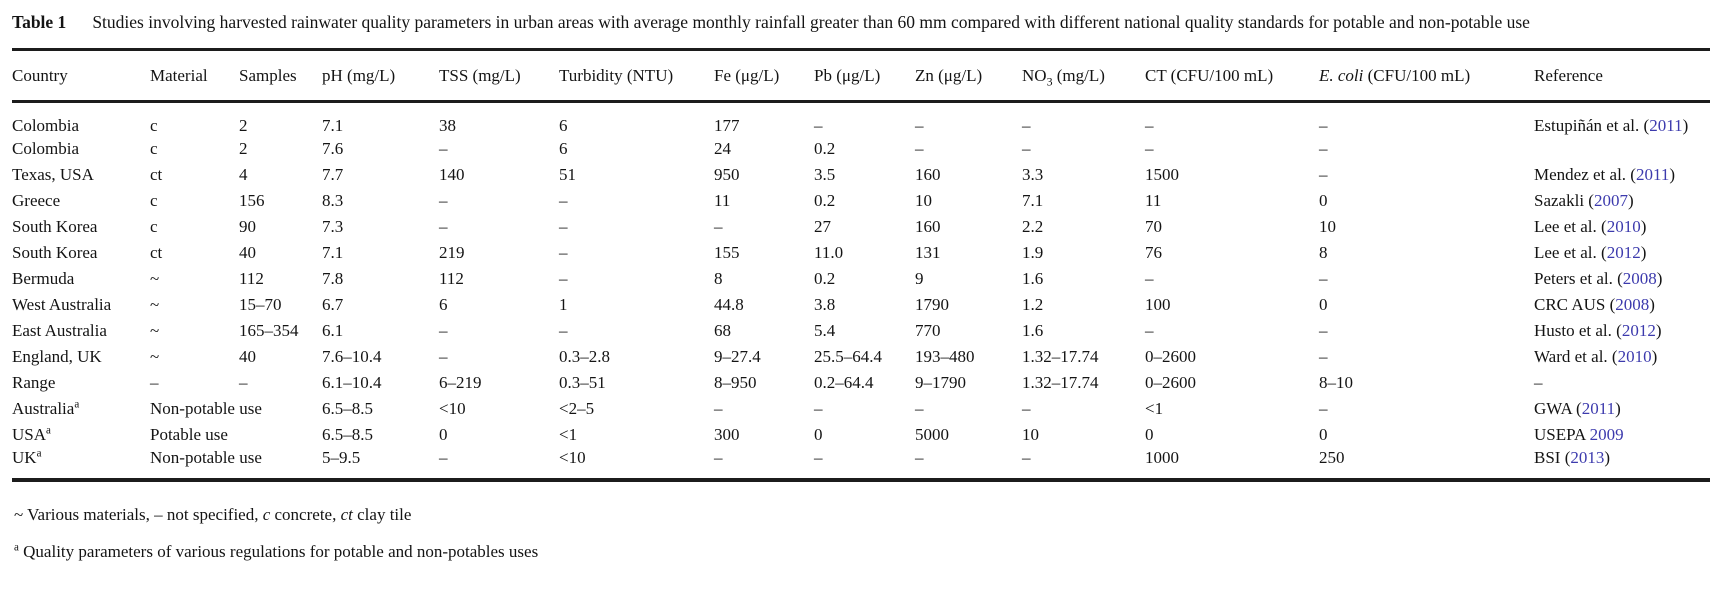 Image resolution: width=1718 pixels, height=606 pixels. Describe the element at coordinates (764, 435) in the screenshot. I see `table-cell: 300` at that location.